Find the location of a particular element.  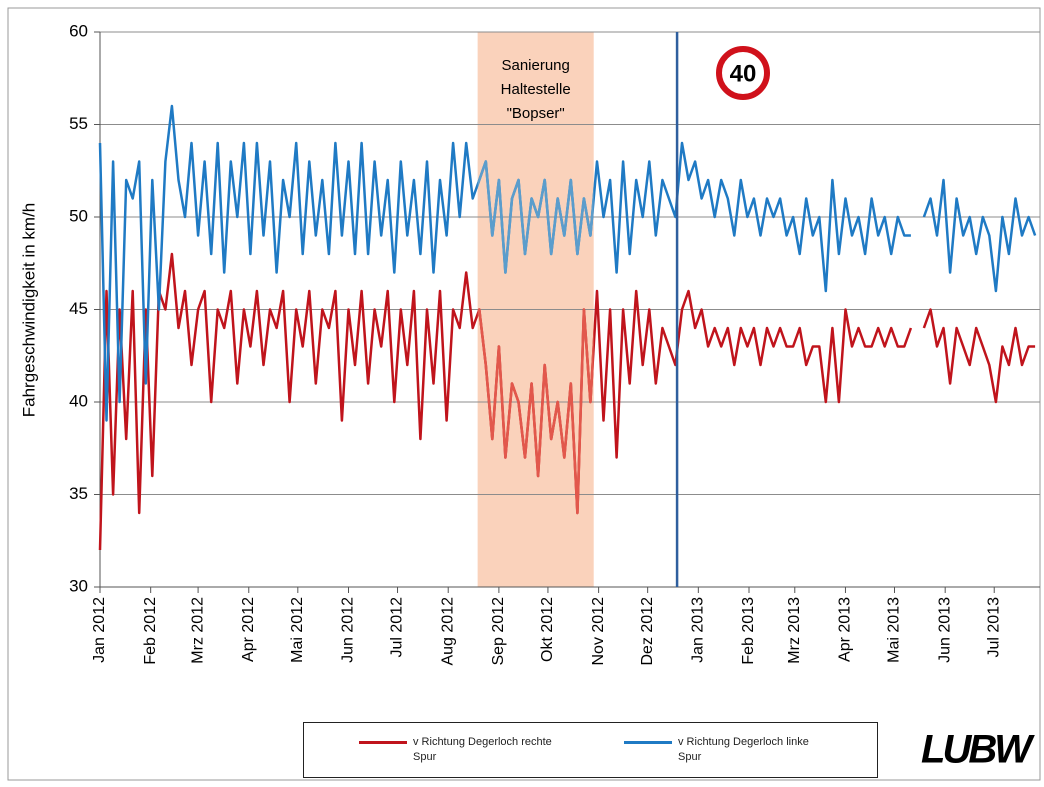

logo: LUBW is located at coordinates (978, 750).